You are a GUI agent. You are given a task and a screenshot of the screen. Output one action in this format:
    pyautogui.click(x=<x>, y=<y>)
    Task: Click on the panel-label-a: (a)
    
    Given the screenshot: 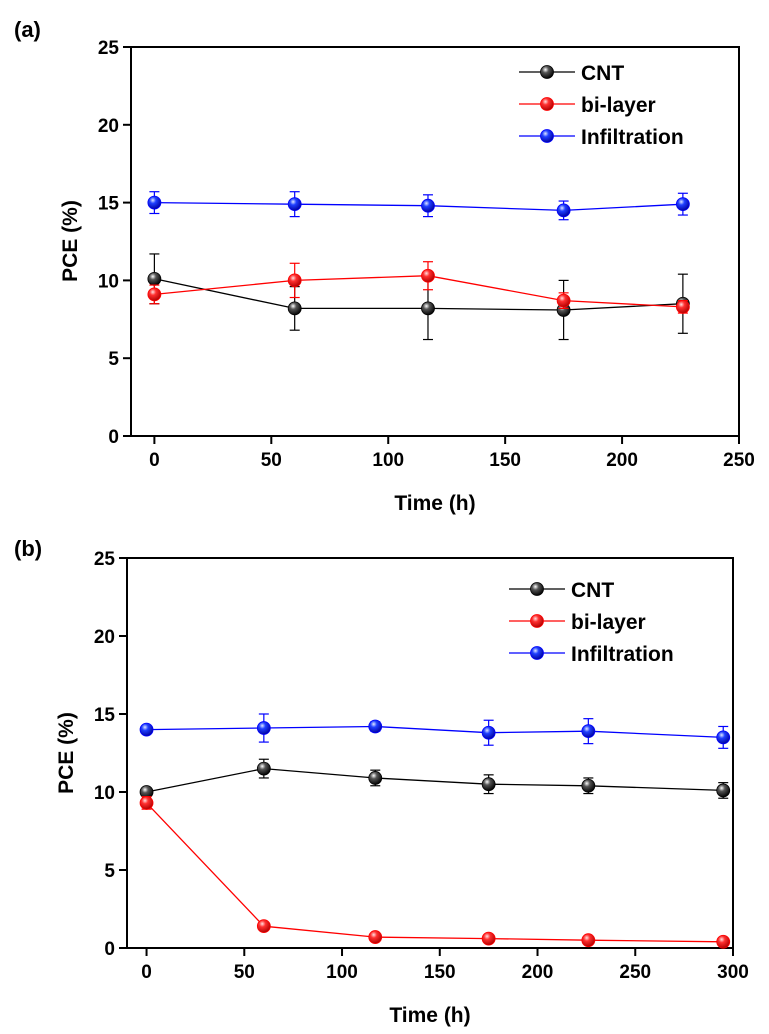 What is the action you would take?
    pyautogui.click(x=27, y=29)
    